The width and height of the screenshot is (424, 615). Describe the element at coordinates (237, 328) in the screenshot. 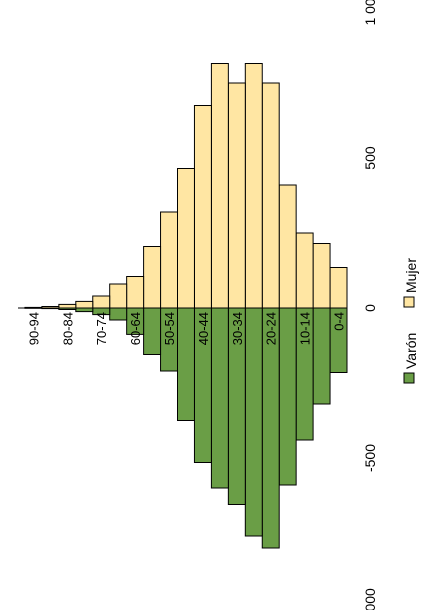

I see `category-label-30-34: 30-34` at that location.